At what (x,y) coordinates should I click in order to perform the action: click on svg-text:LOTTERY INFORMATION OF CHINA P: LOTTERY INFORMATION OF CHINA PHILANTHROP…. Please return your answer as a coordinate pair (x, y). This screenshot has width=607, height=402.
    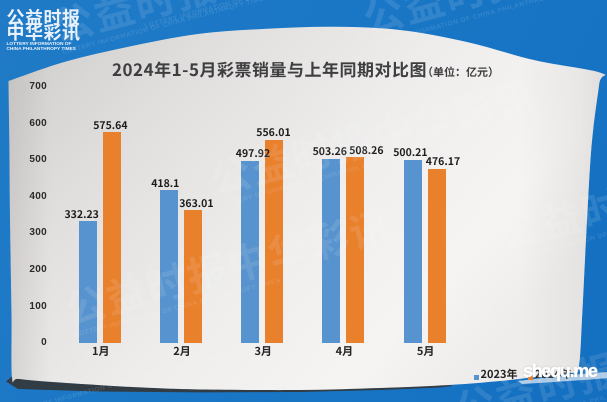
    Looking at the image, I should click on (123, 377).